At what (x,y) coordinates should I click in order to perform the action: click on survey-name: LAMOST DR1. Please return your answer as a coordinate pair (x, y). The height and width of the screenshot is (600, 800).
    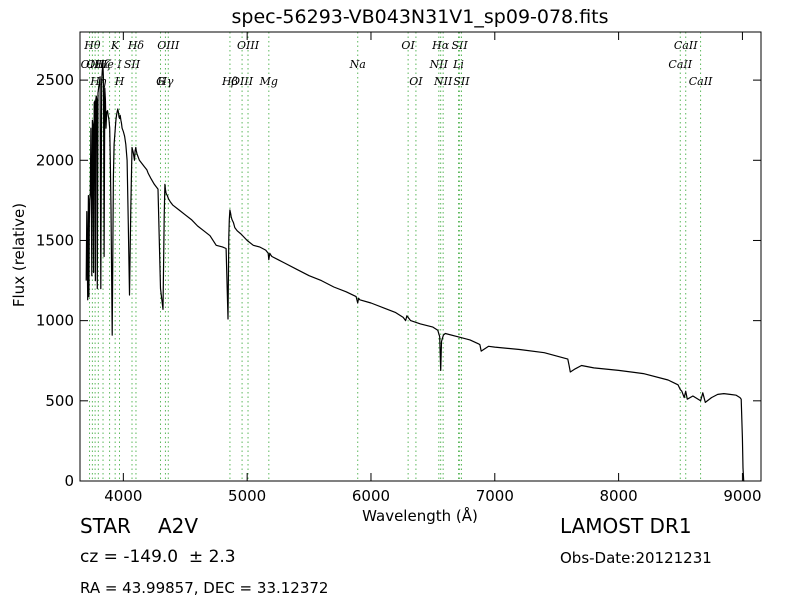
    Looking at the image, I should click on (626, 526).